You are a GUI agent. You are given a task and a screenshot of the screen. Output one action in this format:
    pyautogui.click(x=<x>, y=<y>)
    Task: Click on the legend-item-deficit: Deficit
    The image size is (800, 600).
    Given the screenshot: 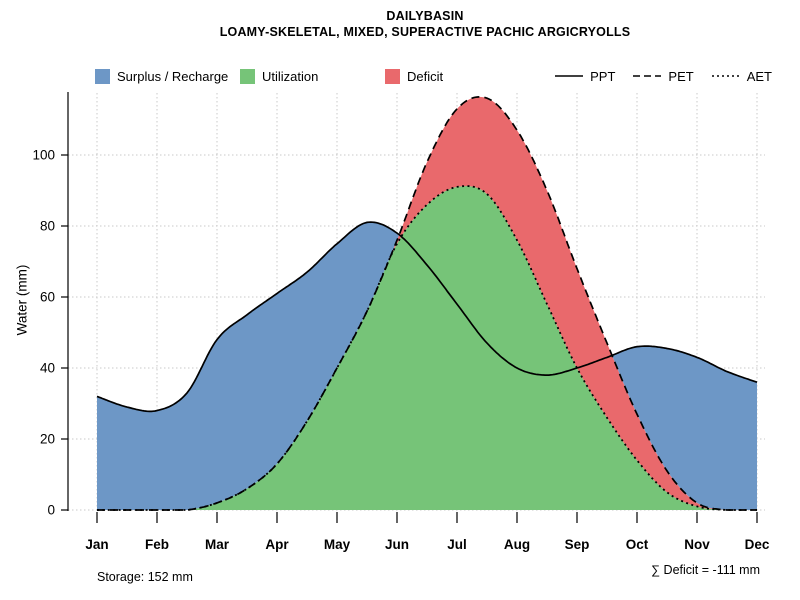 What is the action you would take?
    pyautogui.click(x=457, y=76)
    